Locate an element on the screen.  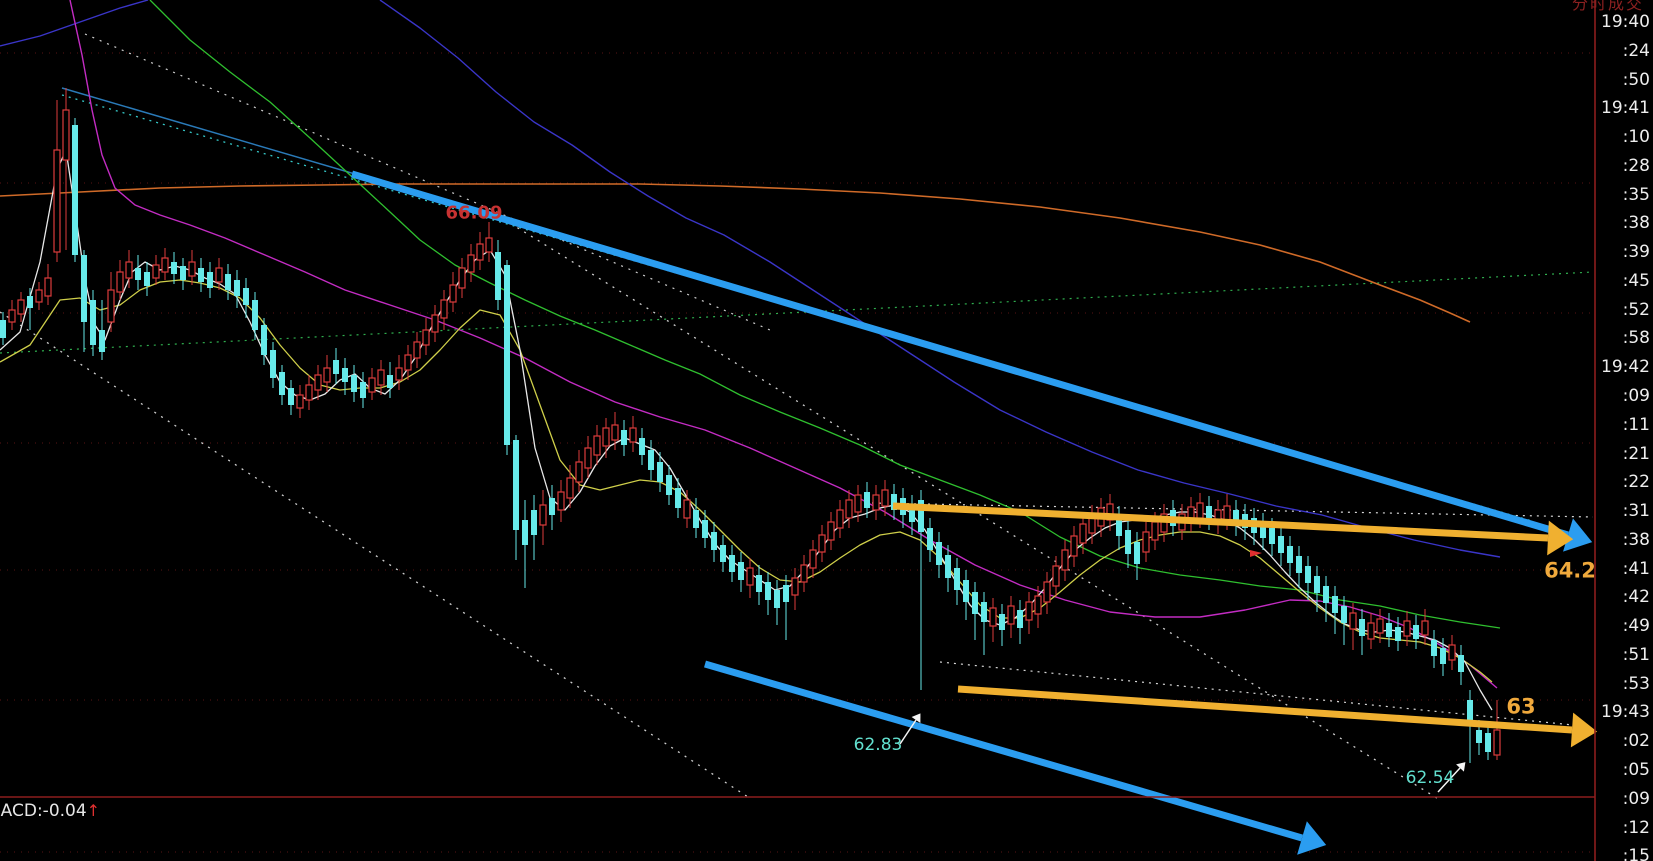
time-label-3: 19:41 is located at coordinates (1625, 108).